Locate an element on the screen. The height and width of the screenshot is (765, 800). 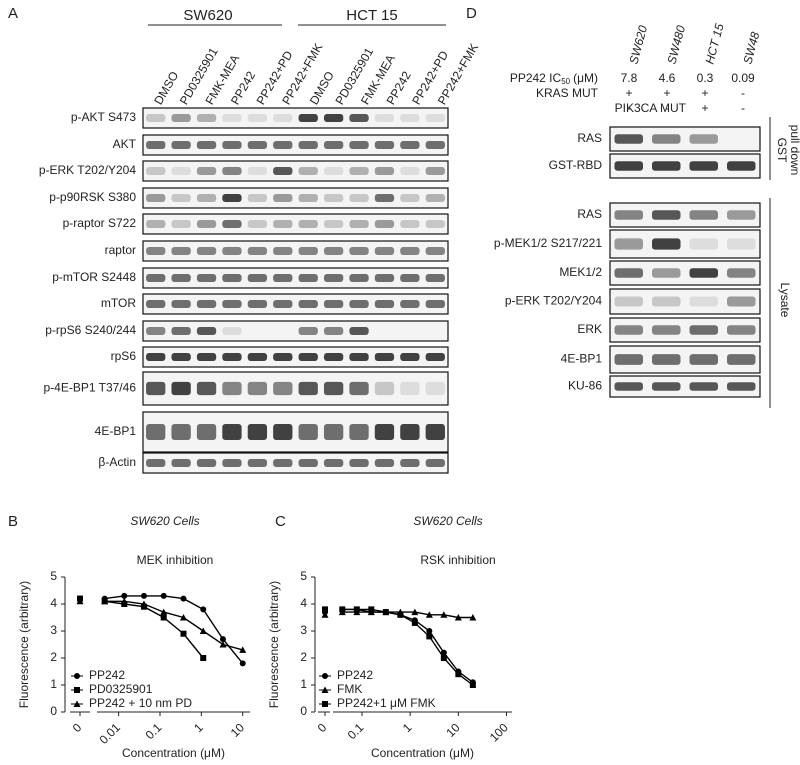
ic50-label-part: (μM) is located at coordinates (585, 78).